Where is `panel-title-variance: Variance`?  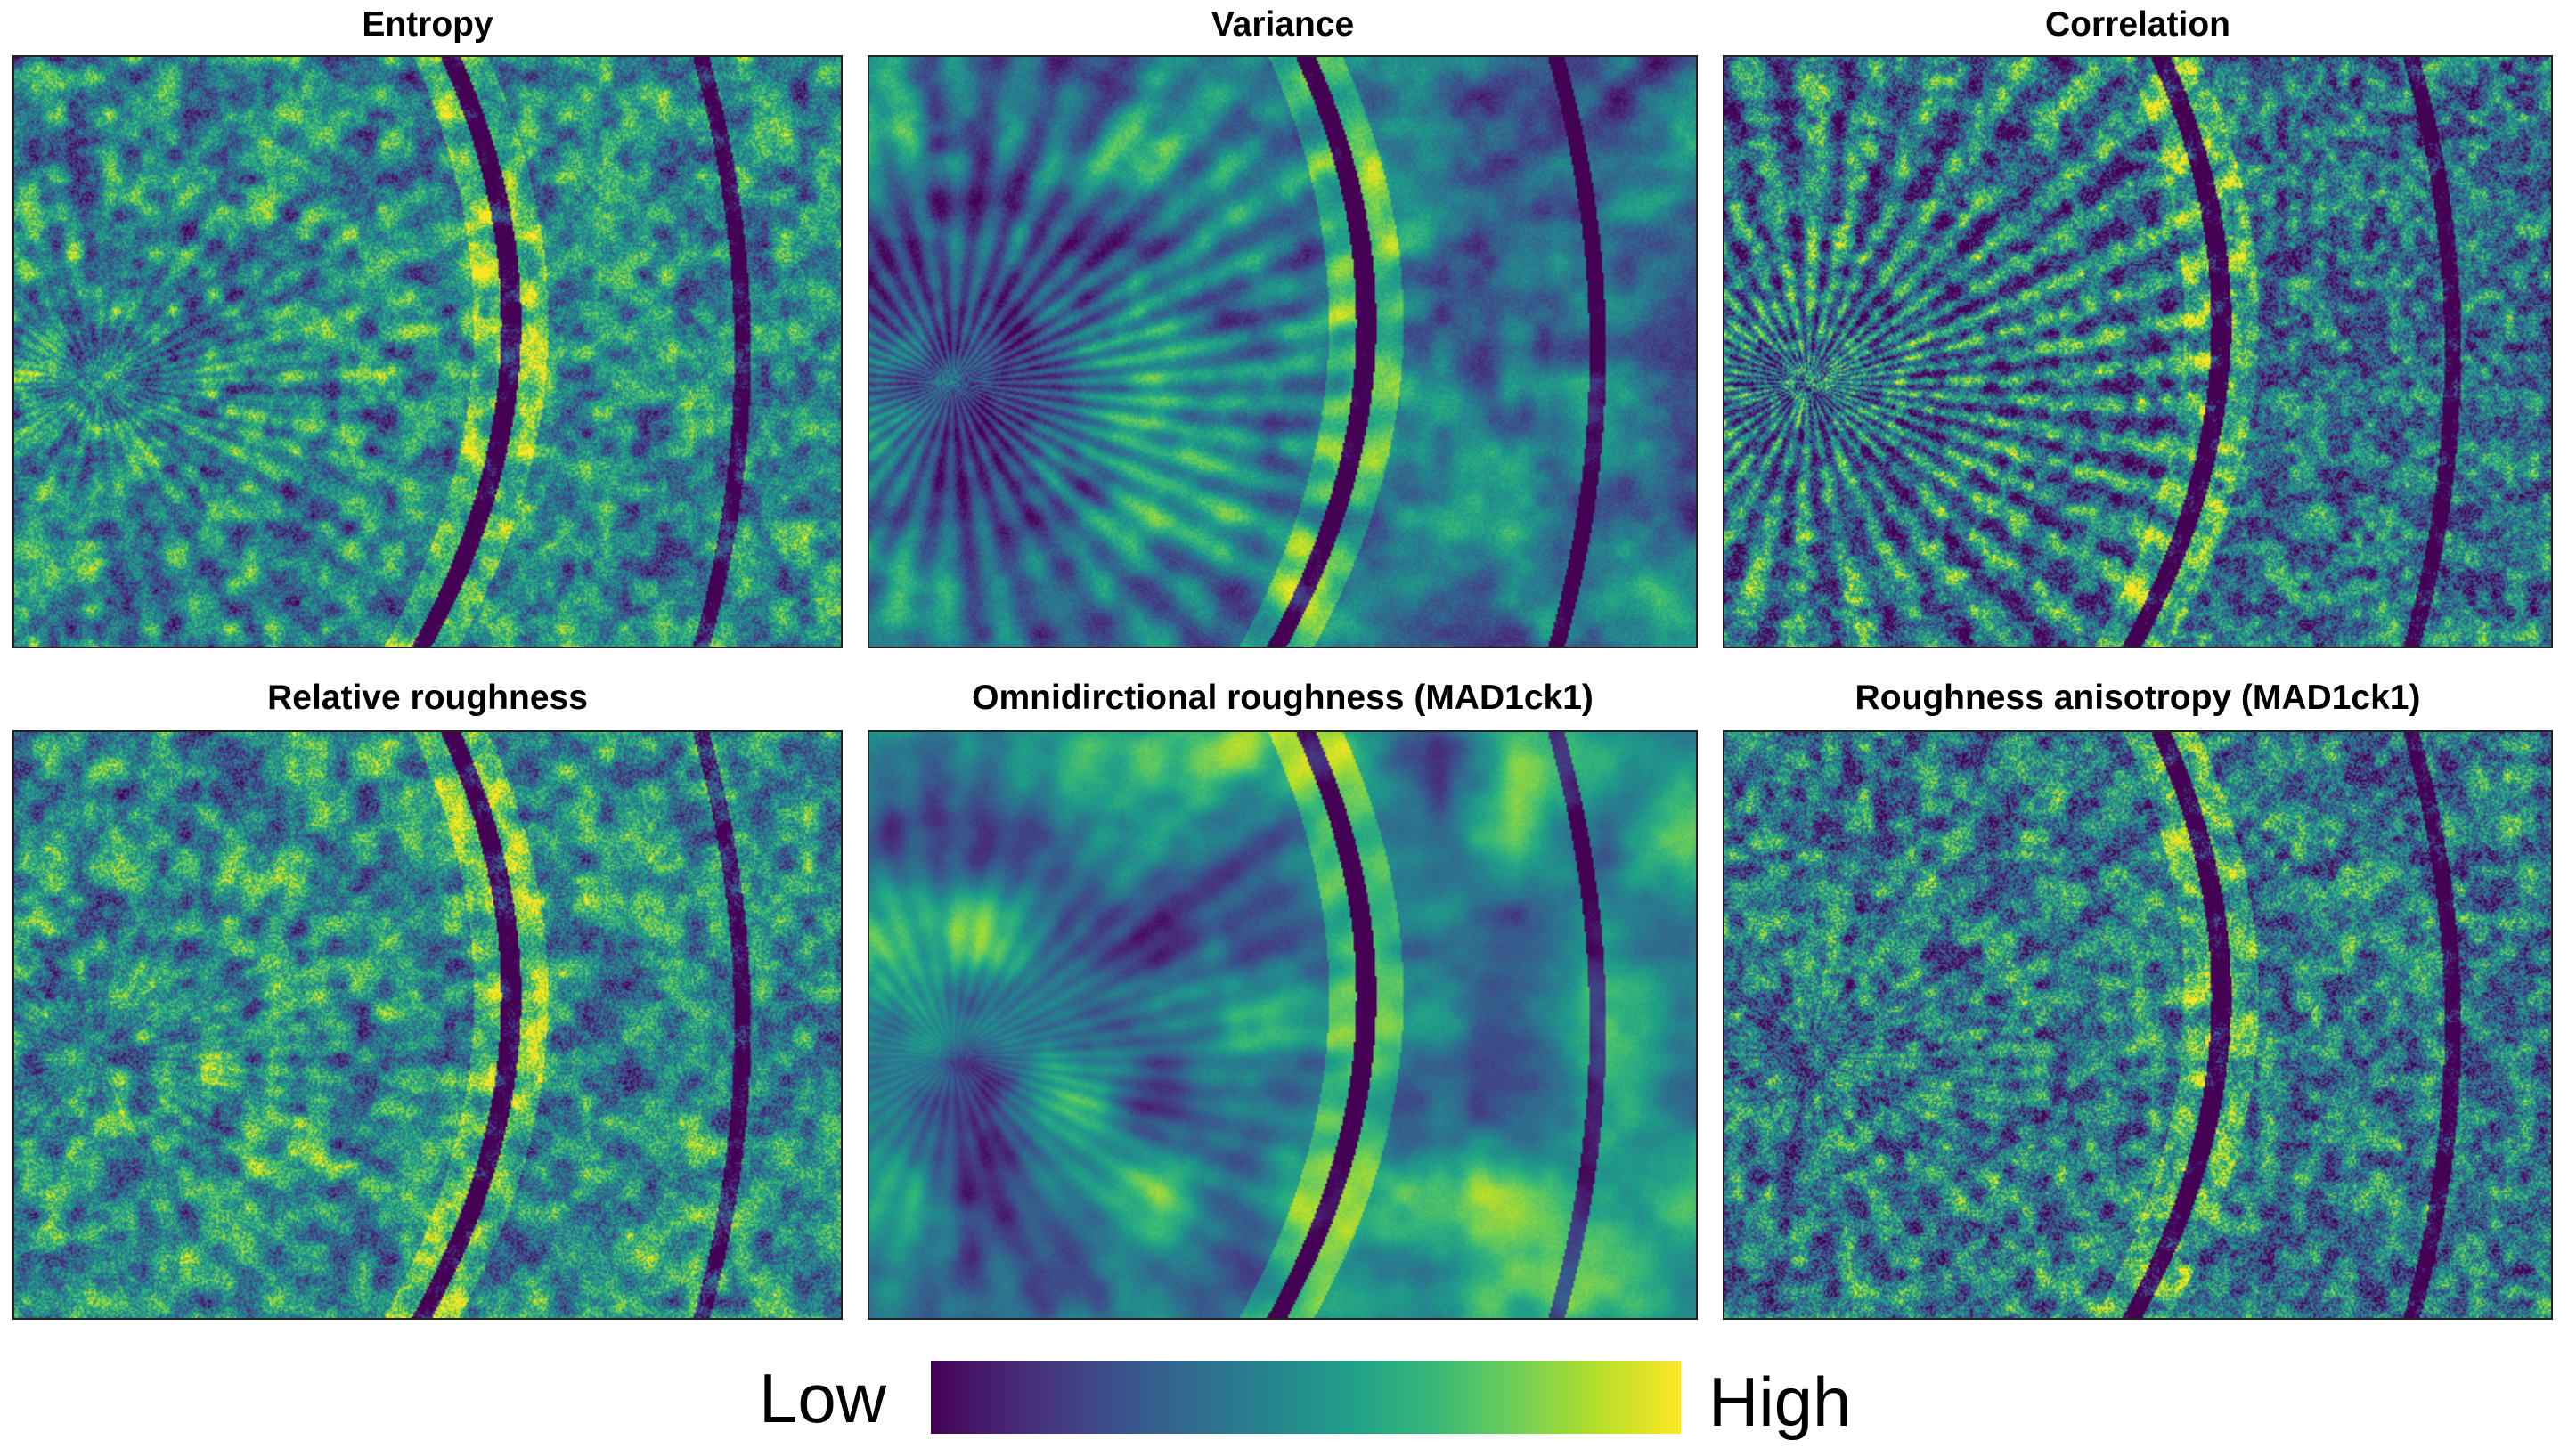 panel-title-variance: Variance is located at coordinates (1283, 24).